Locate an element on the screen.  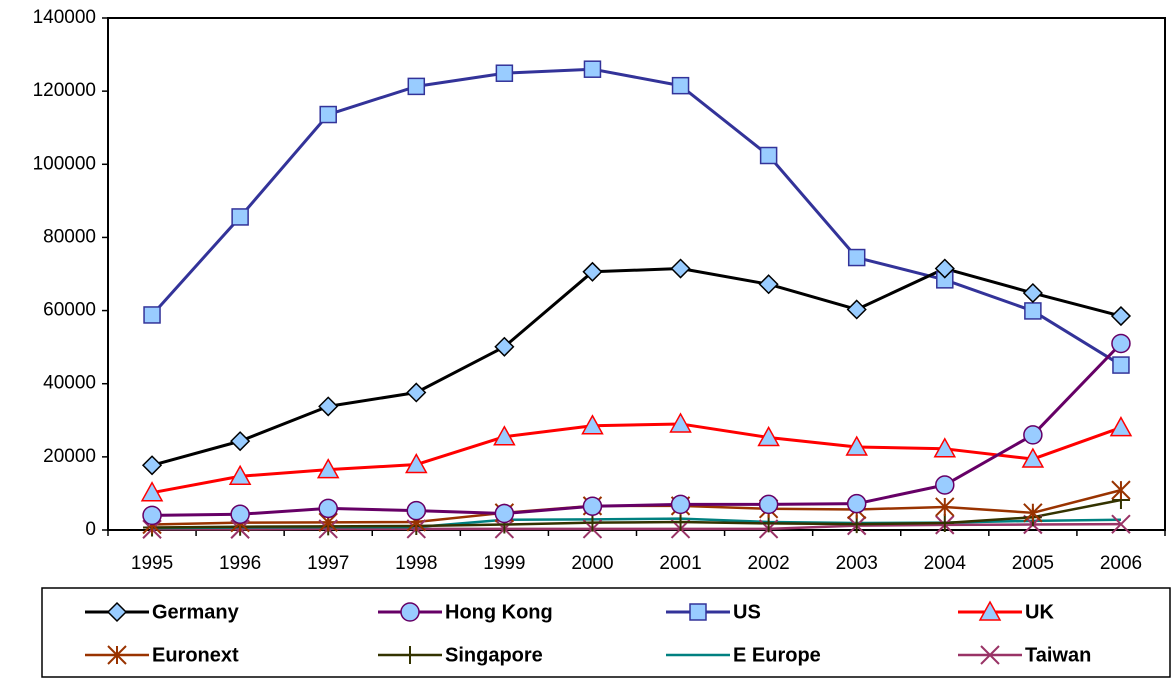
x-tick-label: 1995 is located at coordinates (152, 563).